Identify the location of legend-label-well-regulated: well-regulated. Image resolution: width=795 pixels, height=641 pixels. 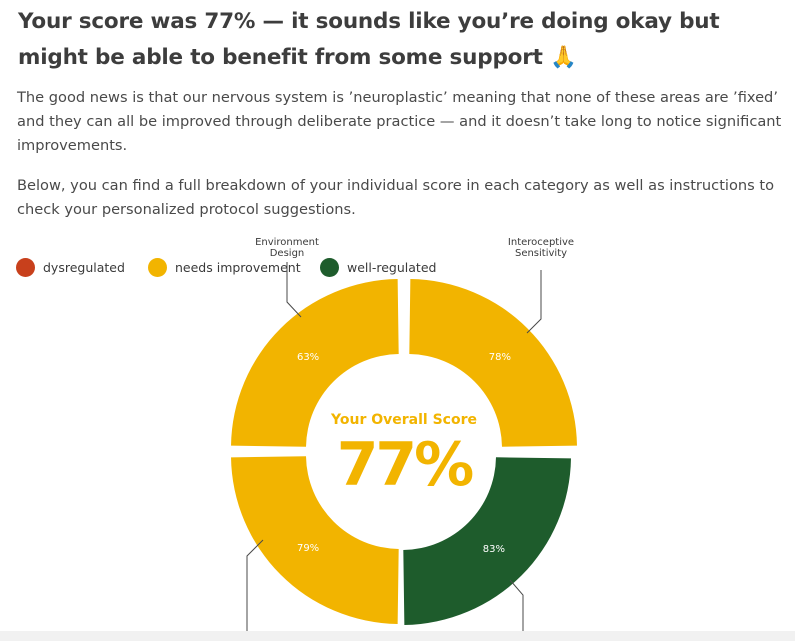
(392, 267).